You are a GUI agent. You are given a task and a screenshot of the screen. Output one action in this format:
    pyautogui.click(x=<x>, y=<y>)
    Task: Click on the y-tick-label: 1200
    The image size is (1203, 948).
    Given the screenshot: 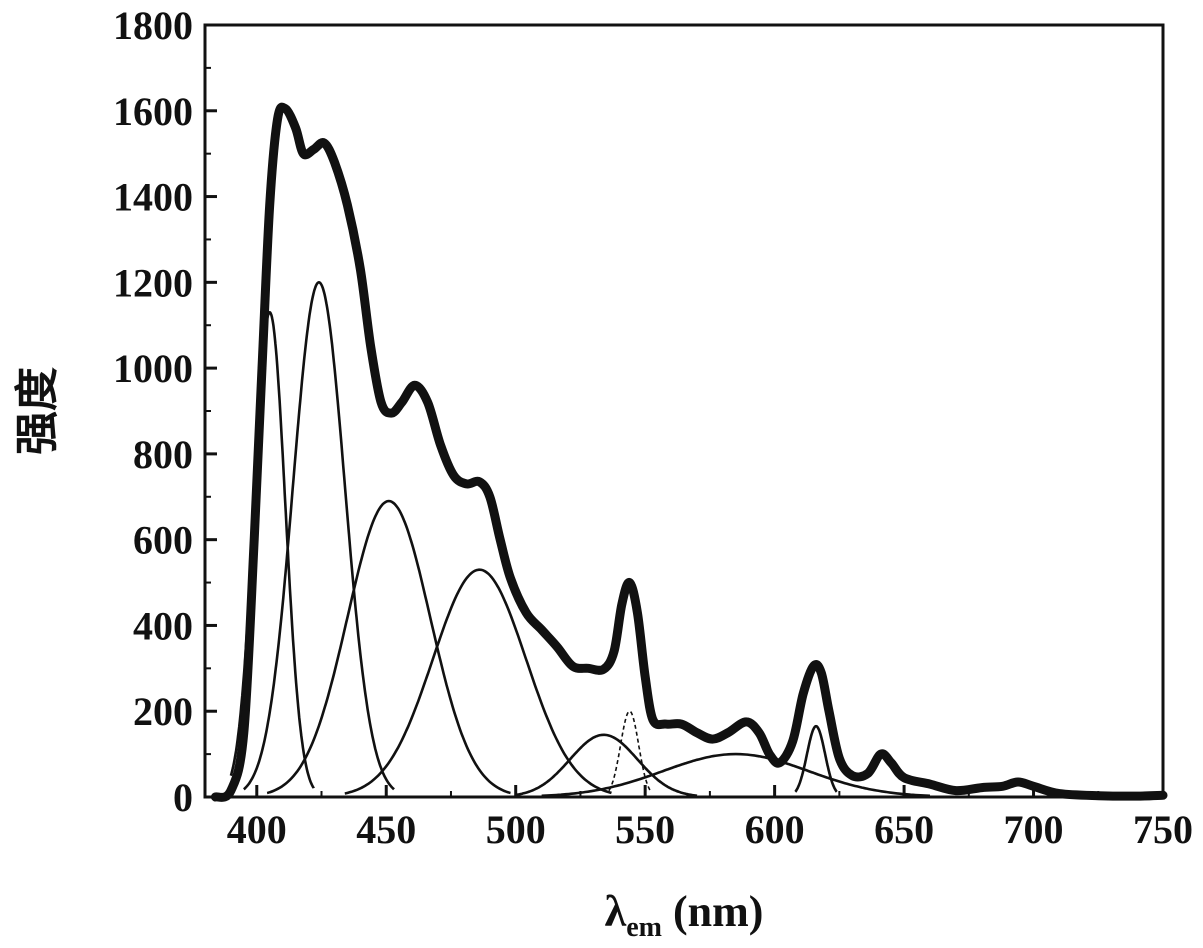 What is the action you would take?
    pyautogui.click(x=153, y=282)
    